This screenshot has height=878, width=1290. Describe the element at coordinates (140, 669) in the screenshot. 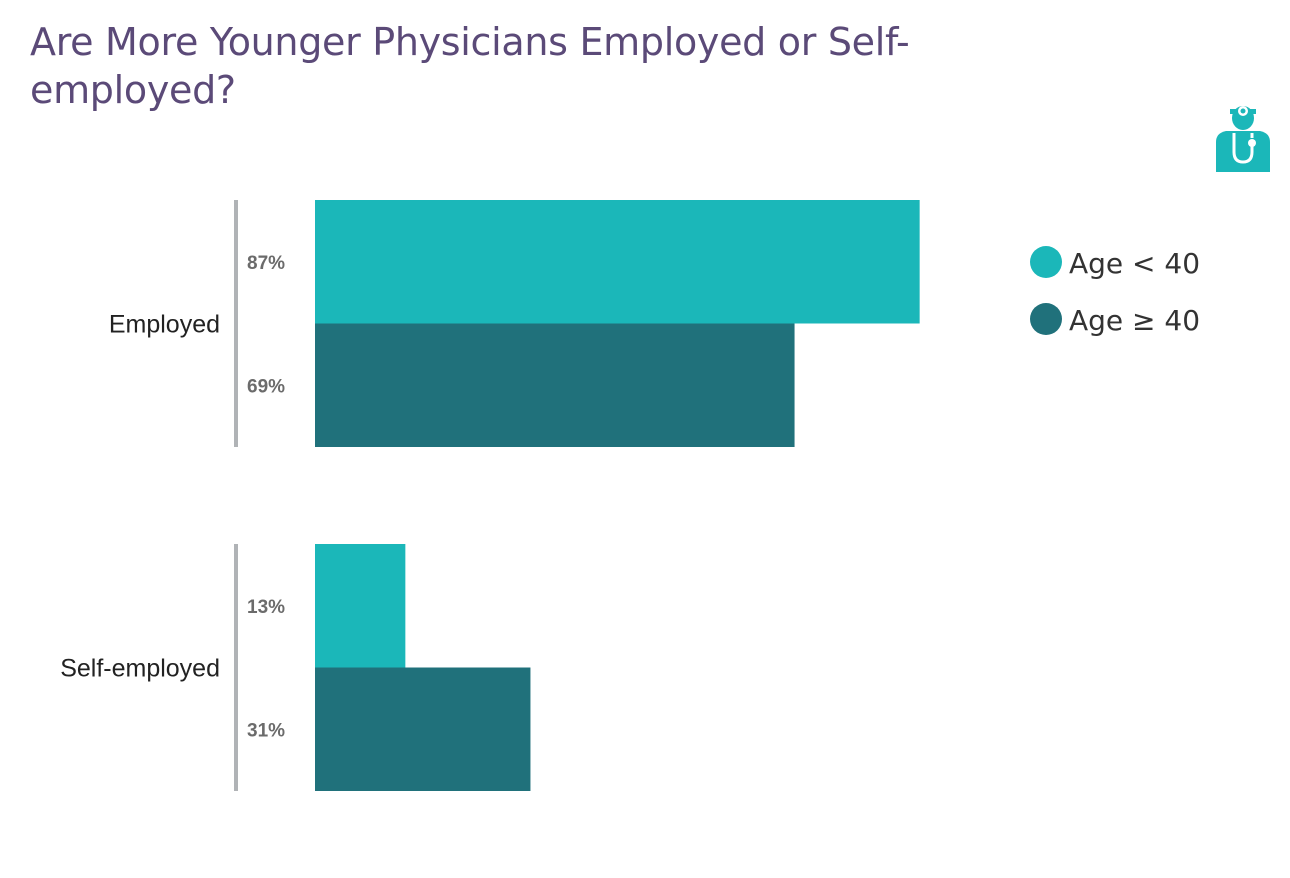

I see `category-label-self-employed: Self-employed` at that location.